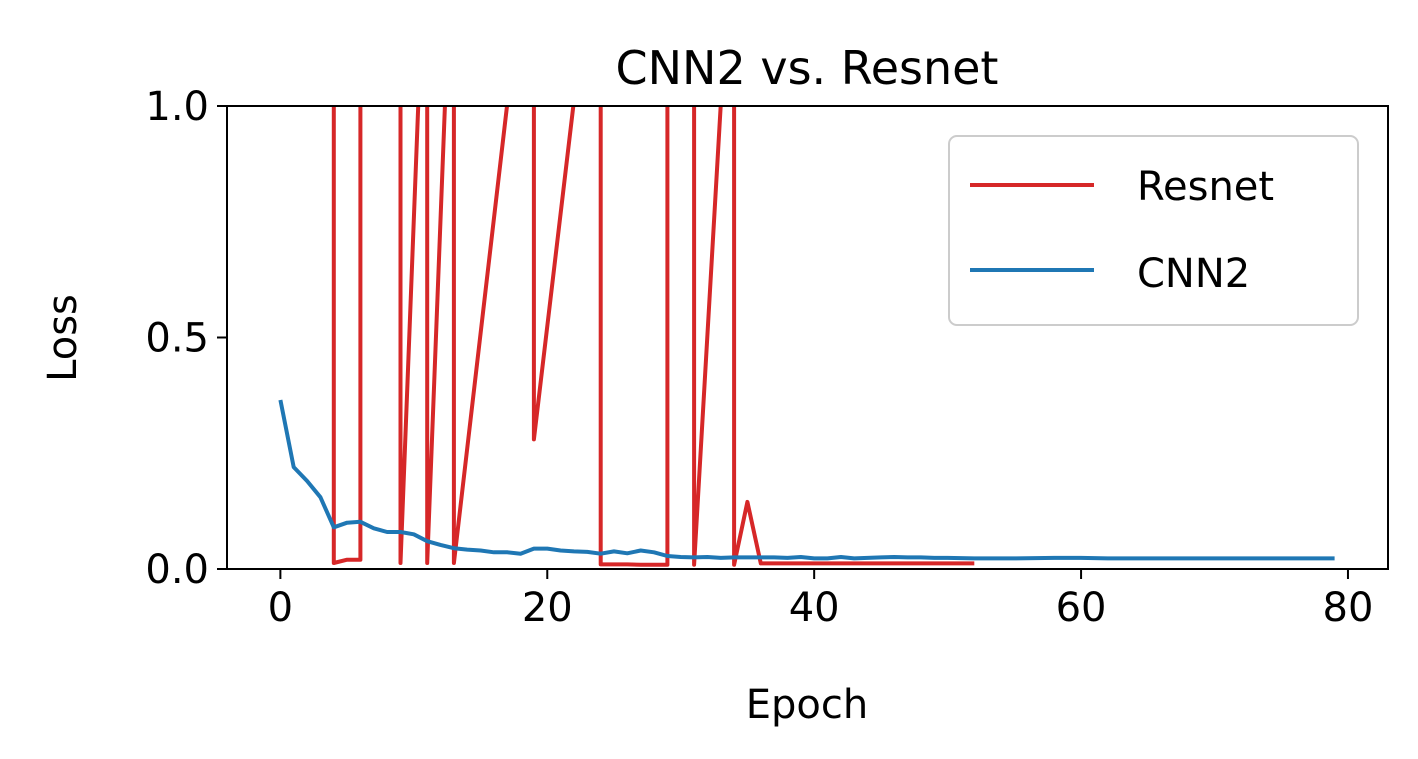 The height and width of the screenshot is (759, 1418). I want to click on x-axis-label: Epoch, so click(807, 705).